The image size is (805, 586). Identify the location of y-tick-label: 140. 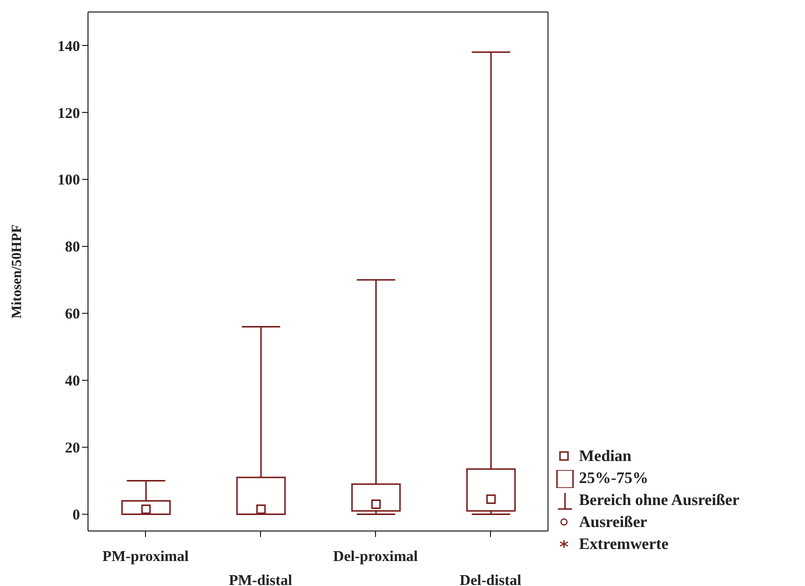
(69, 46).